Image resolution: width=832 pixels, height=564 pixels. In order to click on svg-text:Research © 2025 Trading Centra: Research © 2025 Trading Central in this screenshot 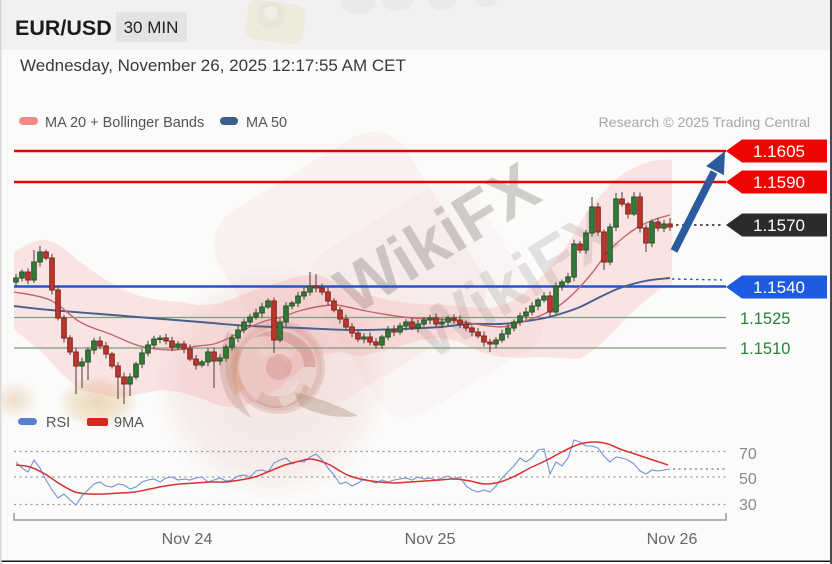, I will do `click(704, 123)`.